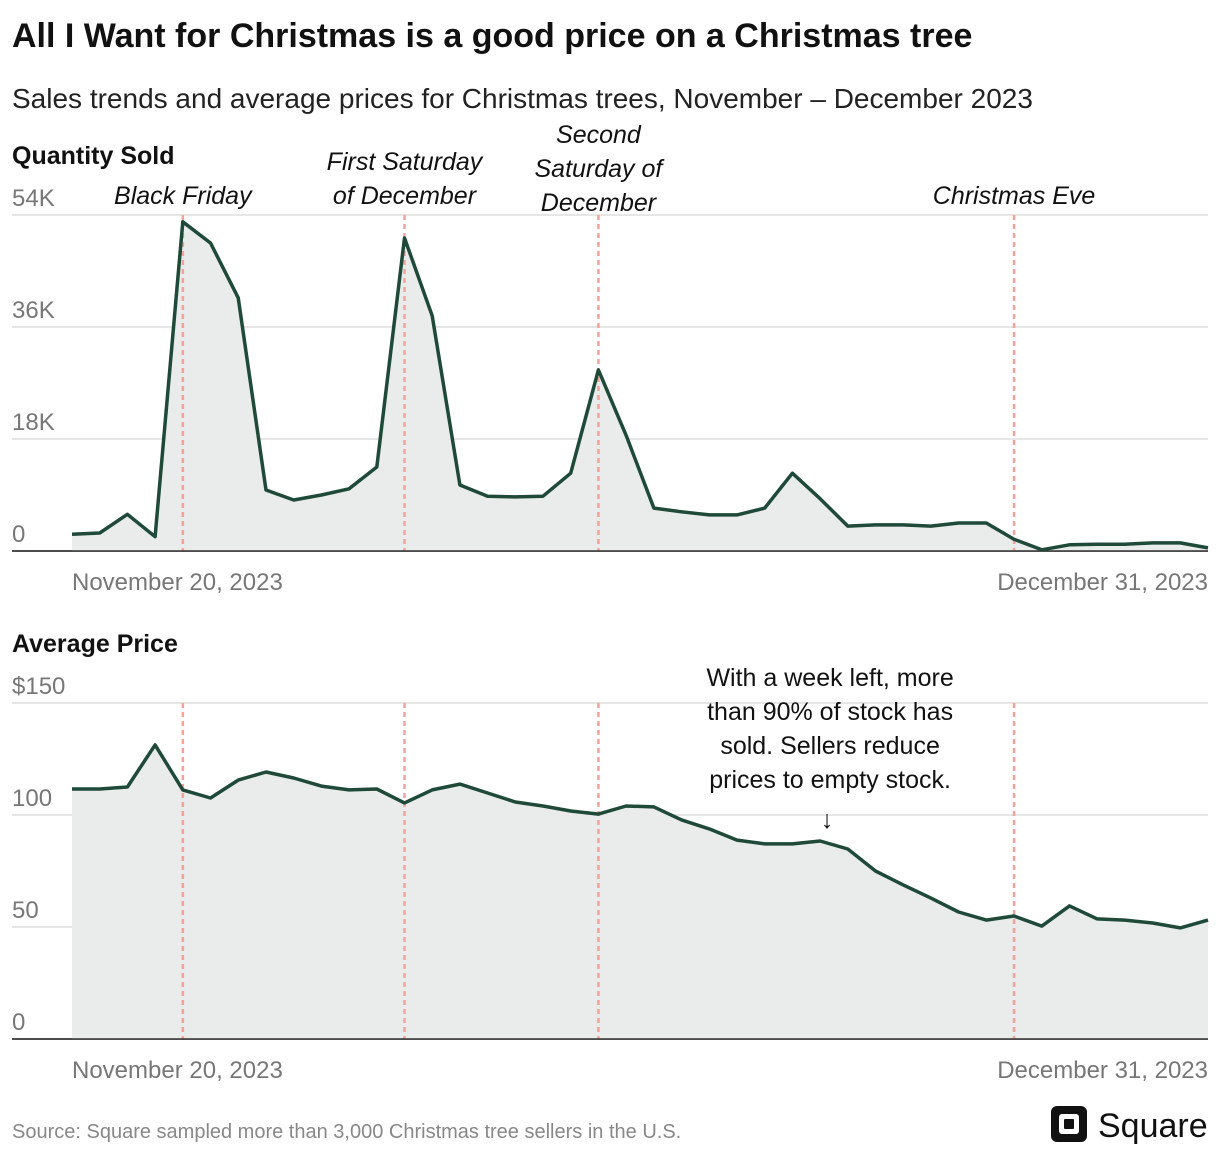  I want to click on square-logo-text: Square, so click(1153, 1126).